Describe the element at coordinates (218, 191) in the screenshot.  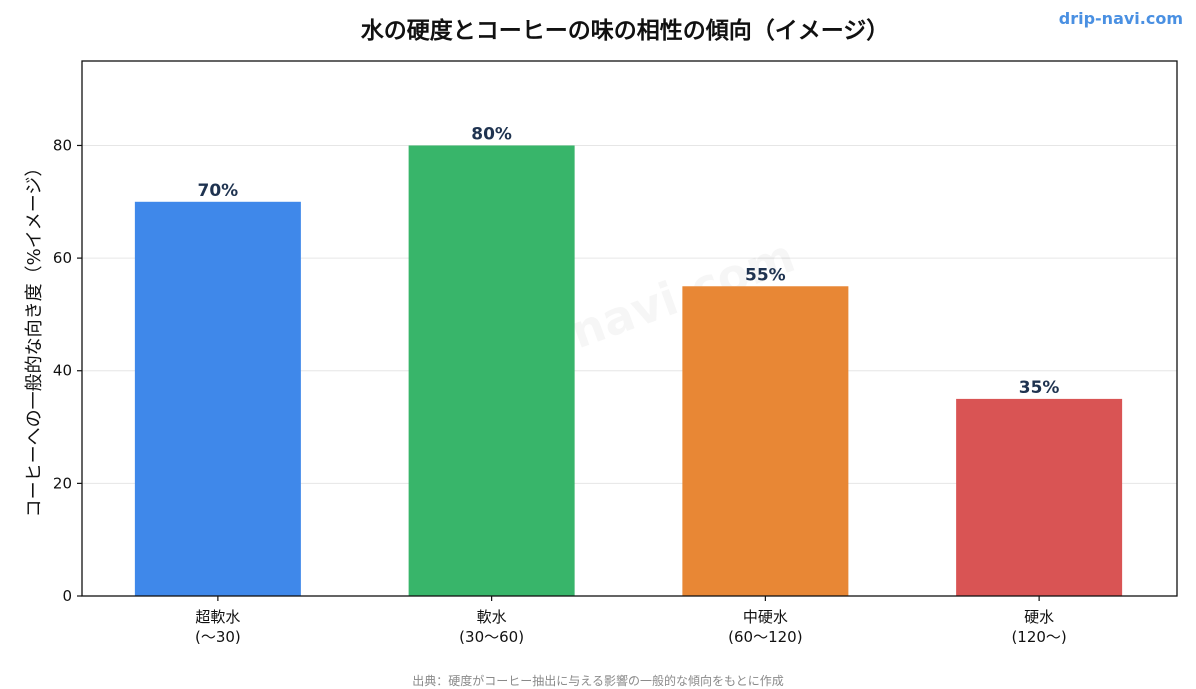
I see `data-label: 70%` at that location.